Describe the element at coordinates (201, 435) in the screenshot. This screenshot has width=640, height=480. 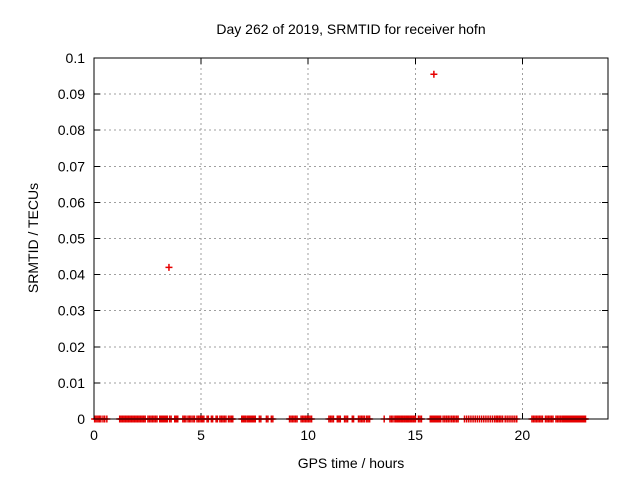
I see `x-tick-label: 5` at that location.